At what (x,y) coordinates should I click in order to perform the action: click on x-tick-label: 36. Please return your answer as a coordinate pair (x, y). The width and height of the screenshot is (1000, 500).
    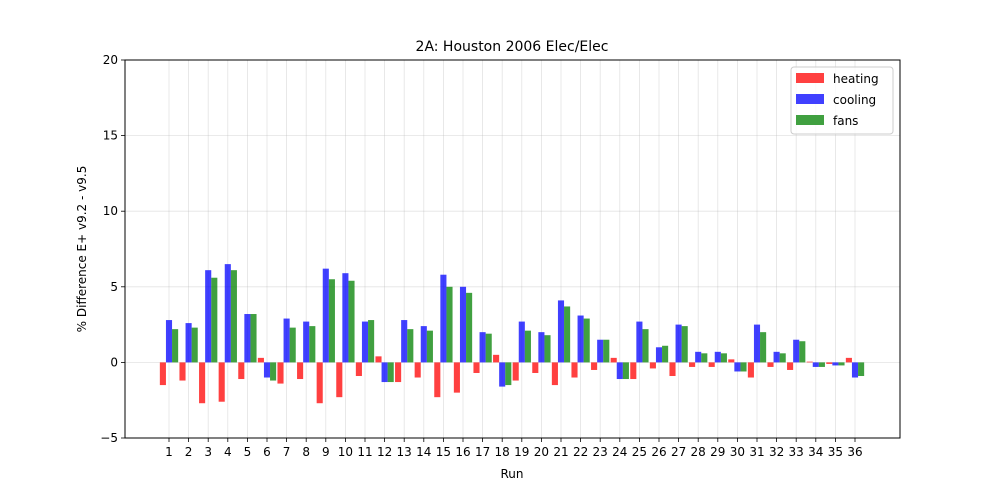
    Looking at the image, I should click on (854, 452).